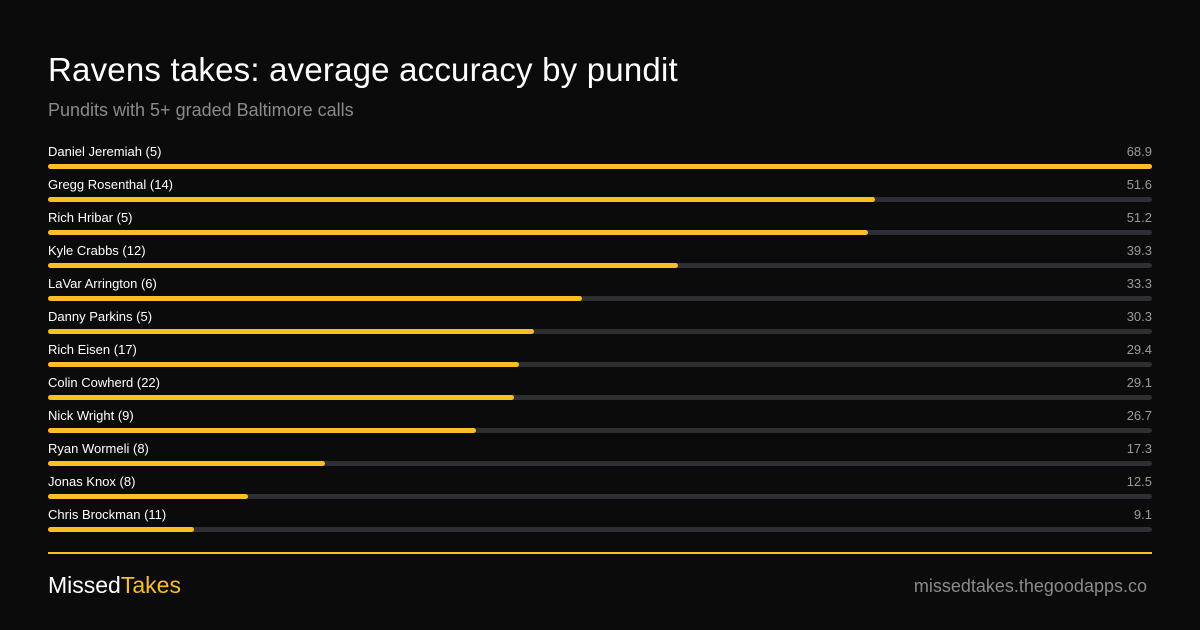  I want to click on bar-row: Daniel Jeremiah (5) 68.9, so click(600, 159).